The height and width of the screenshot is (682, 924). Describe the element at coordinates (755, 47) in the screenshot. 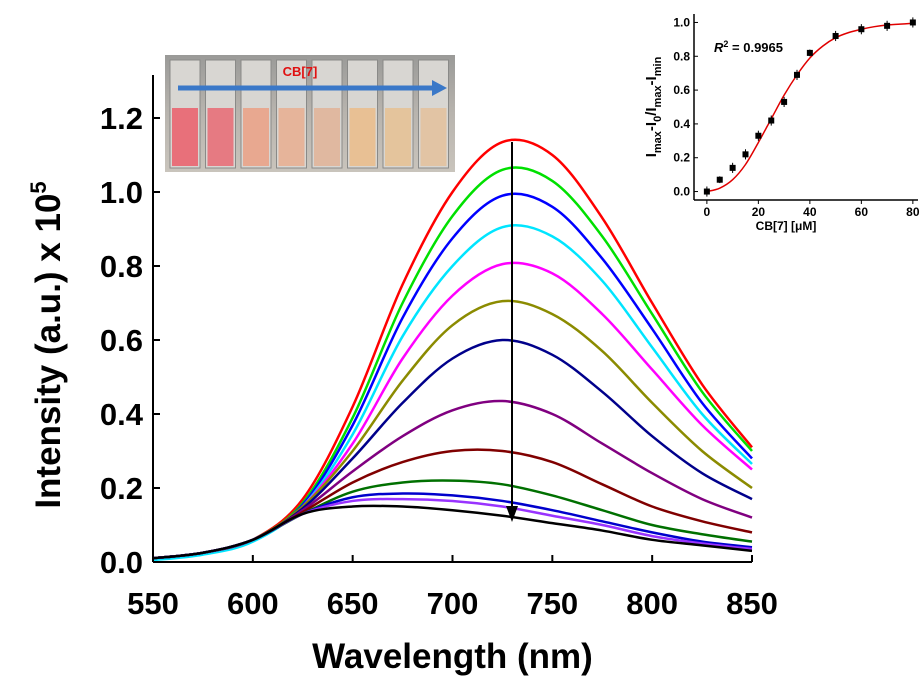

I see `annotation-value: = 0.9965` at that location.